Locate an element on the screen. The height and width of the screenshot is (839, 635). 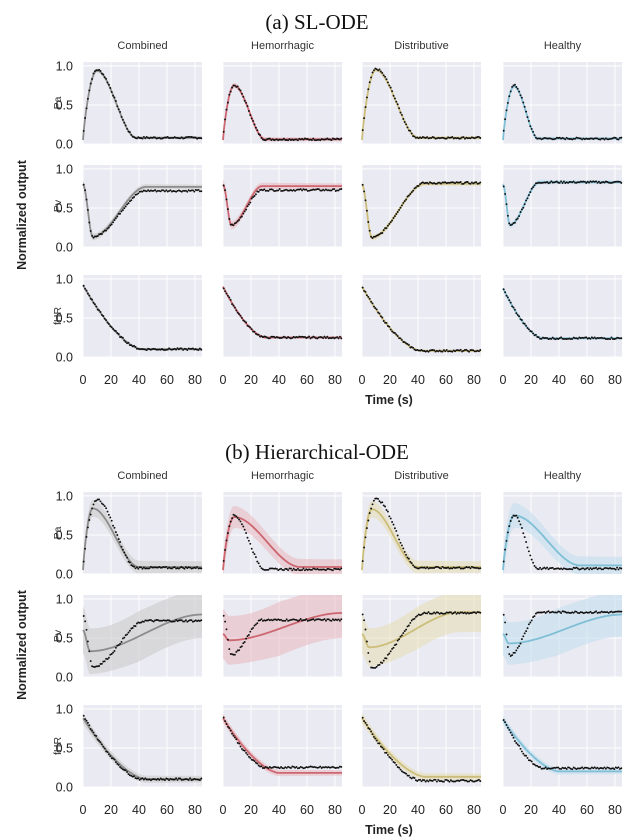
x-tick-label: 80 is located at coordinates (195, 380).